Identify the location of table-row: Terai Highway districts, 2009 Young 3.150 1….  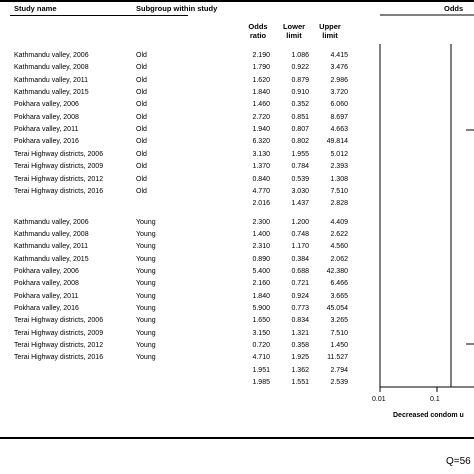
(237, 333).